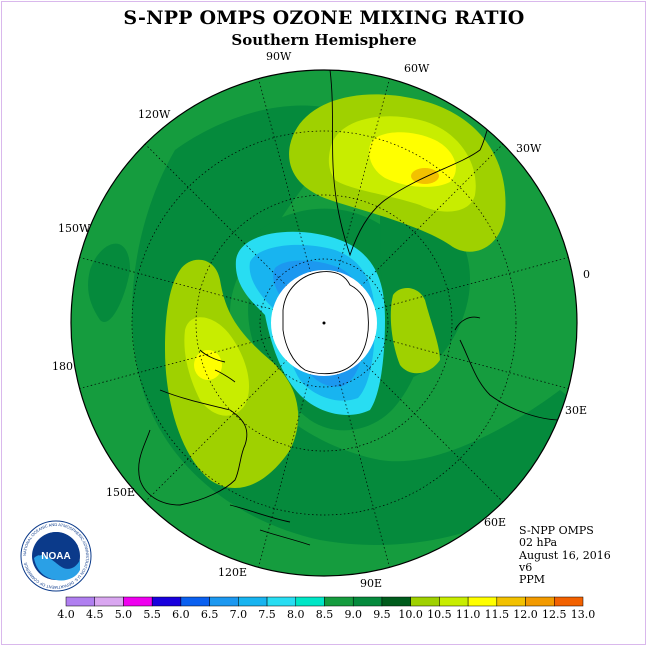  What do you see at coordinates (554, 614) in the screenshot?
I see `color-scale-tick-label: 12.5` at bounding box center [554, 614].